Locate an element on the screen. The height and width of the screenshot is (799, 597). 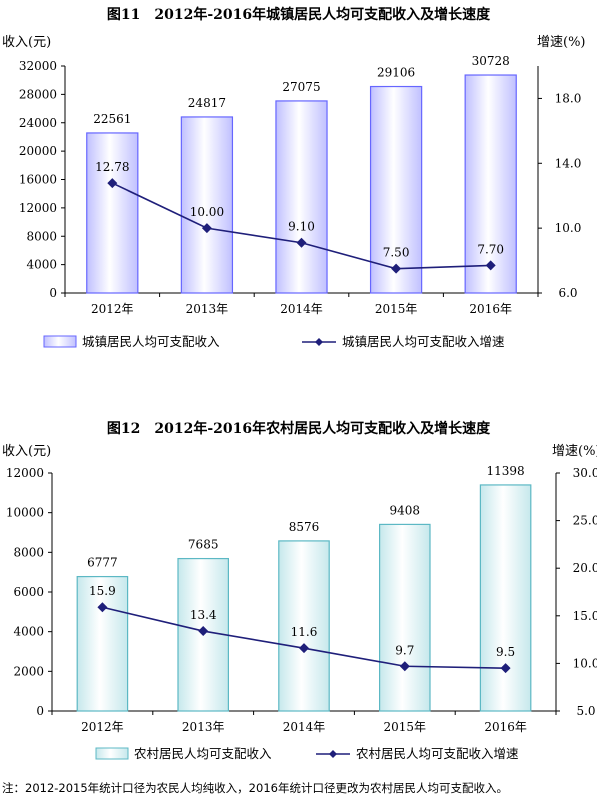
chart1-y2-tick-label: 18.0 is located at coordinates (568, 98).